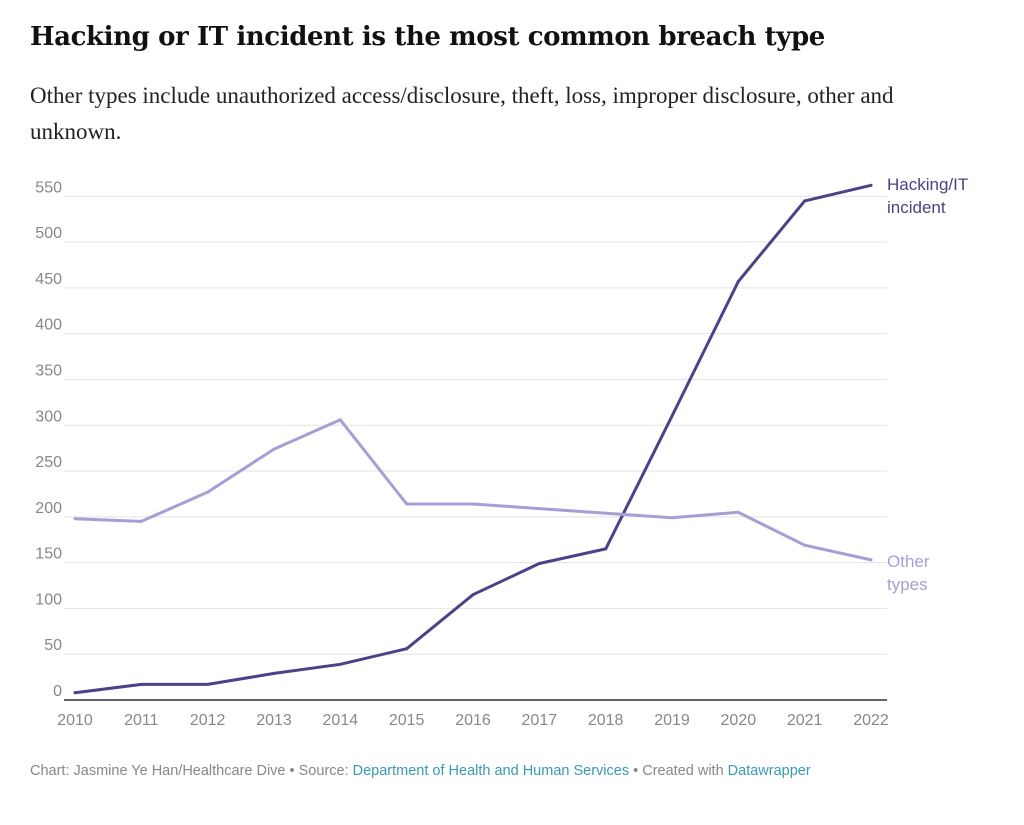 The image size is (1024, 825). Describe the element at coordinates (48, 370) in the screenshot. I see `y-tick-label: 350` at that location.